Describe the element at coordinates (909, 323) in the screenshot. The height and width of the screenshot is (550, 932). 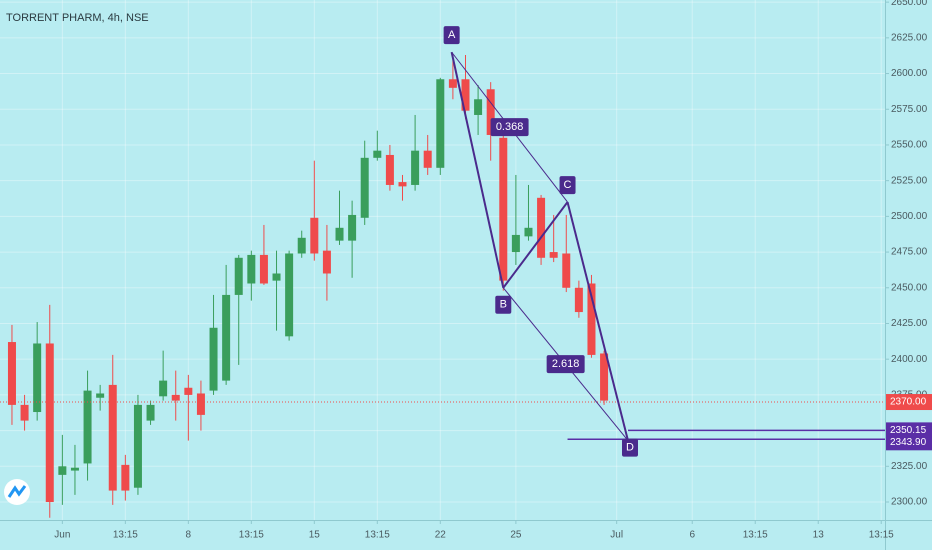
I see `y-tick-label: 2425.00` at that location.